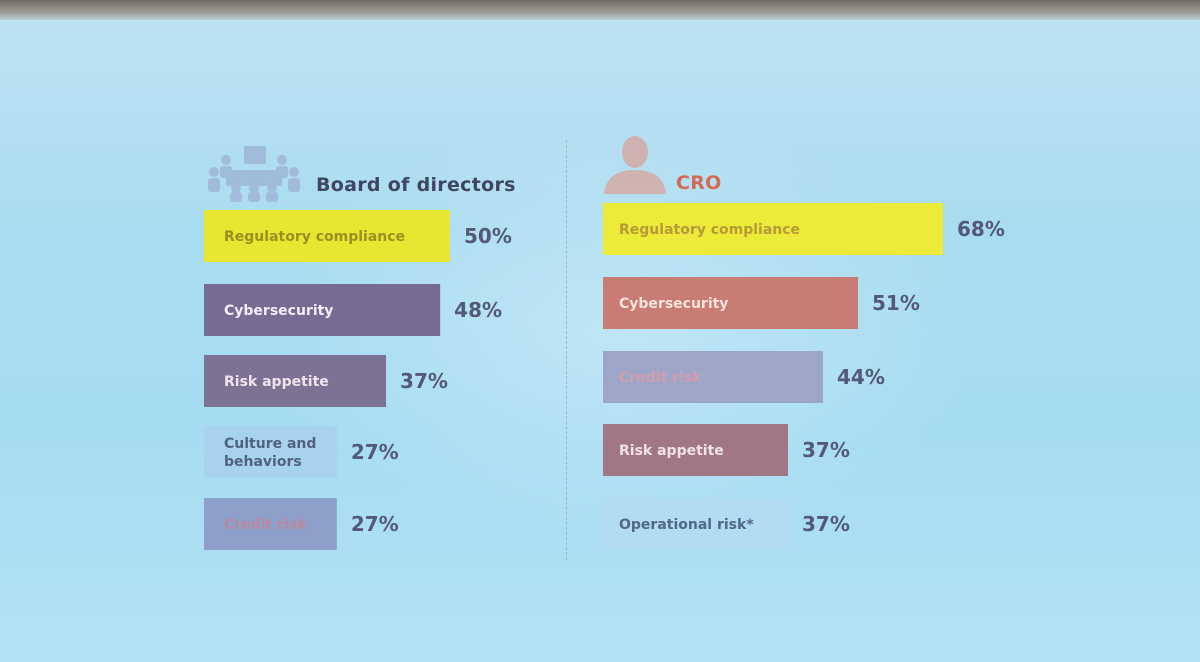 This screenshot has width=1200, height=662. What do you see at coordinates (424, 381) in the screenshot?
I see `board-bar-value-2: 37%` at bounding box center [424, 381].